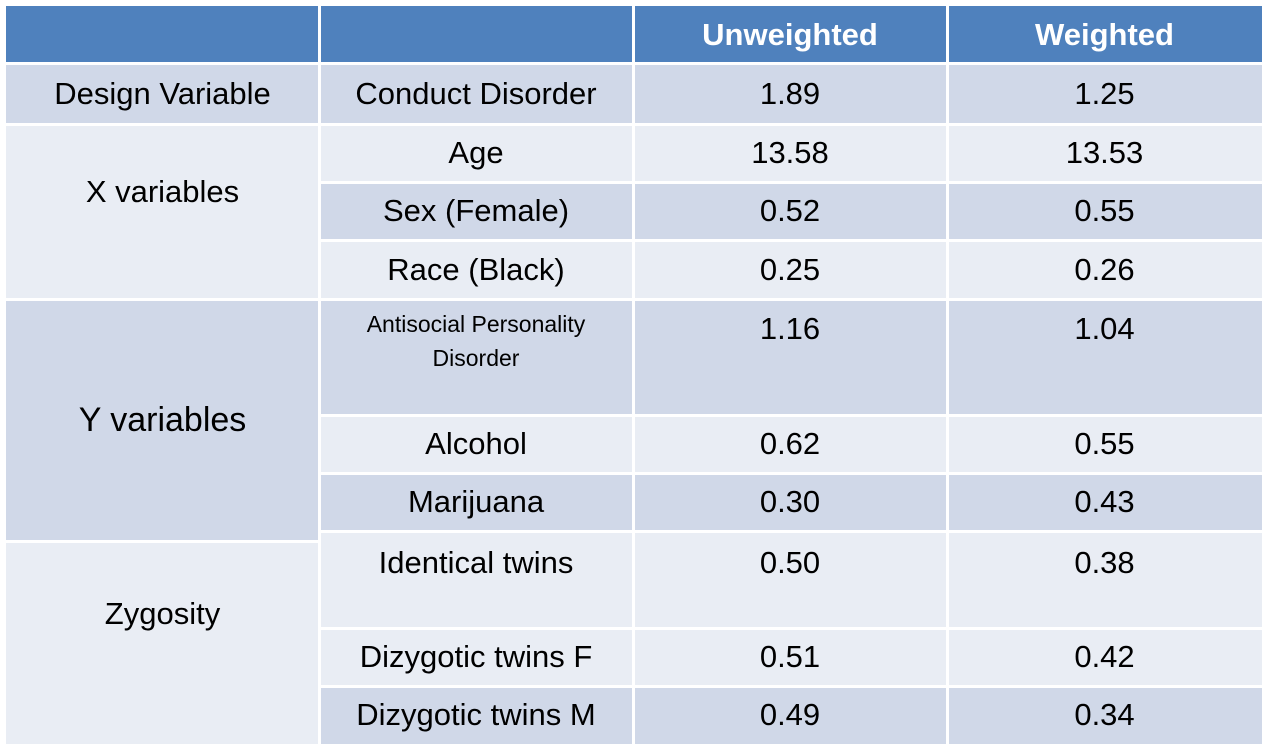 Image resolution: width=1268 pixels, height=748 pixels. I want to click on table-cell-unweighted: 0.51, so click(790, 657).